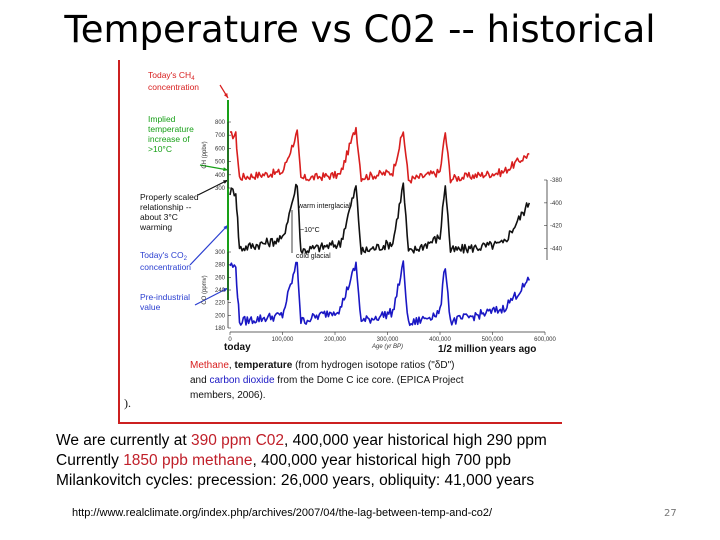  I want to click on tick-label: 240, so click(220, 291).